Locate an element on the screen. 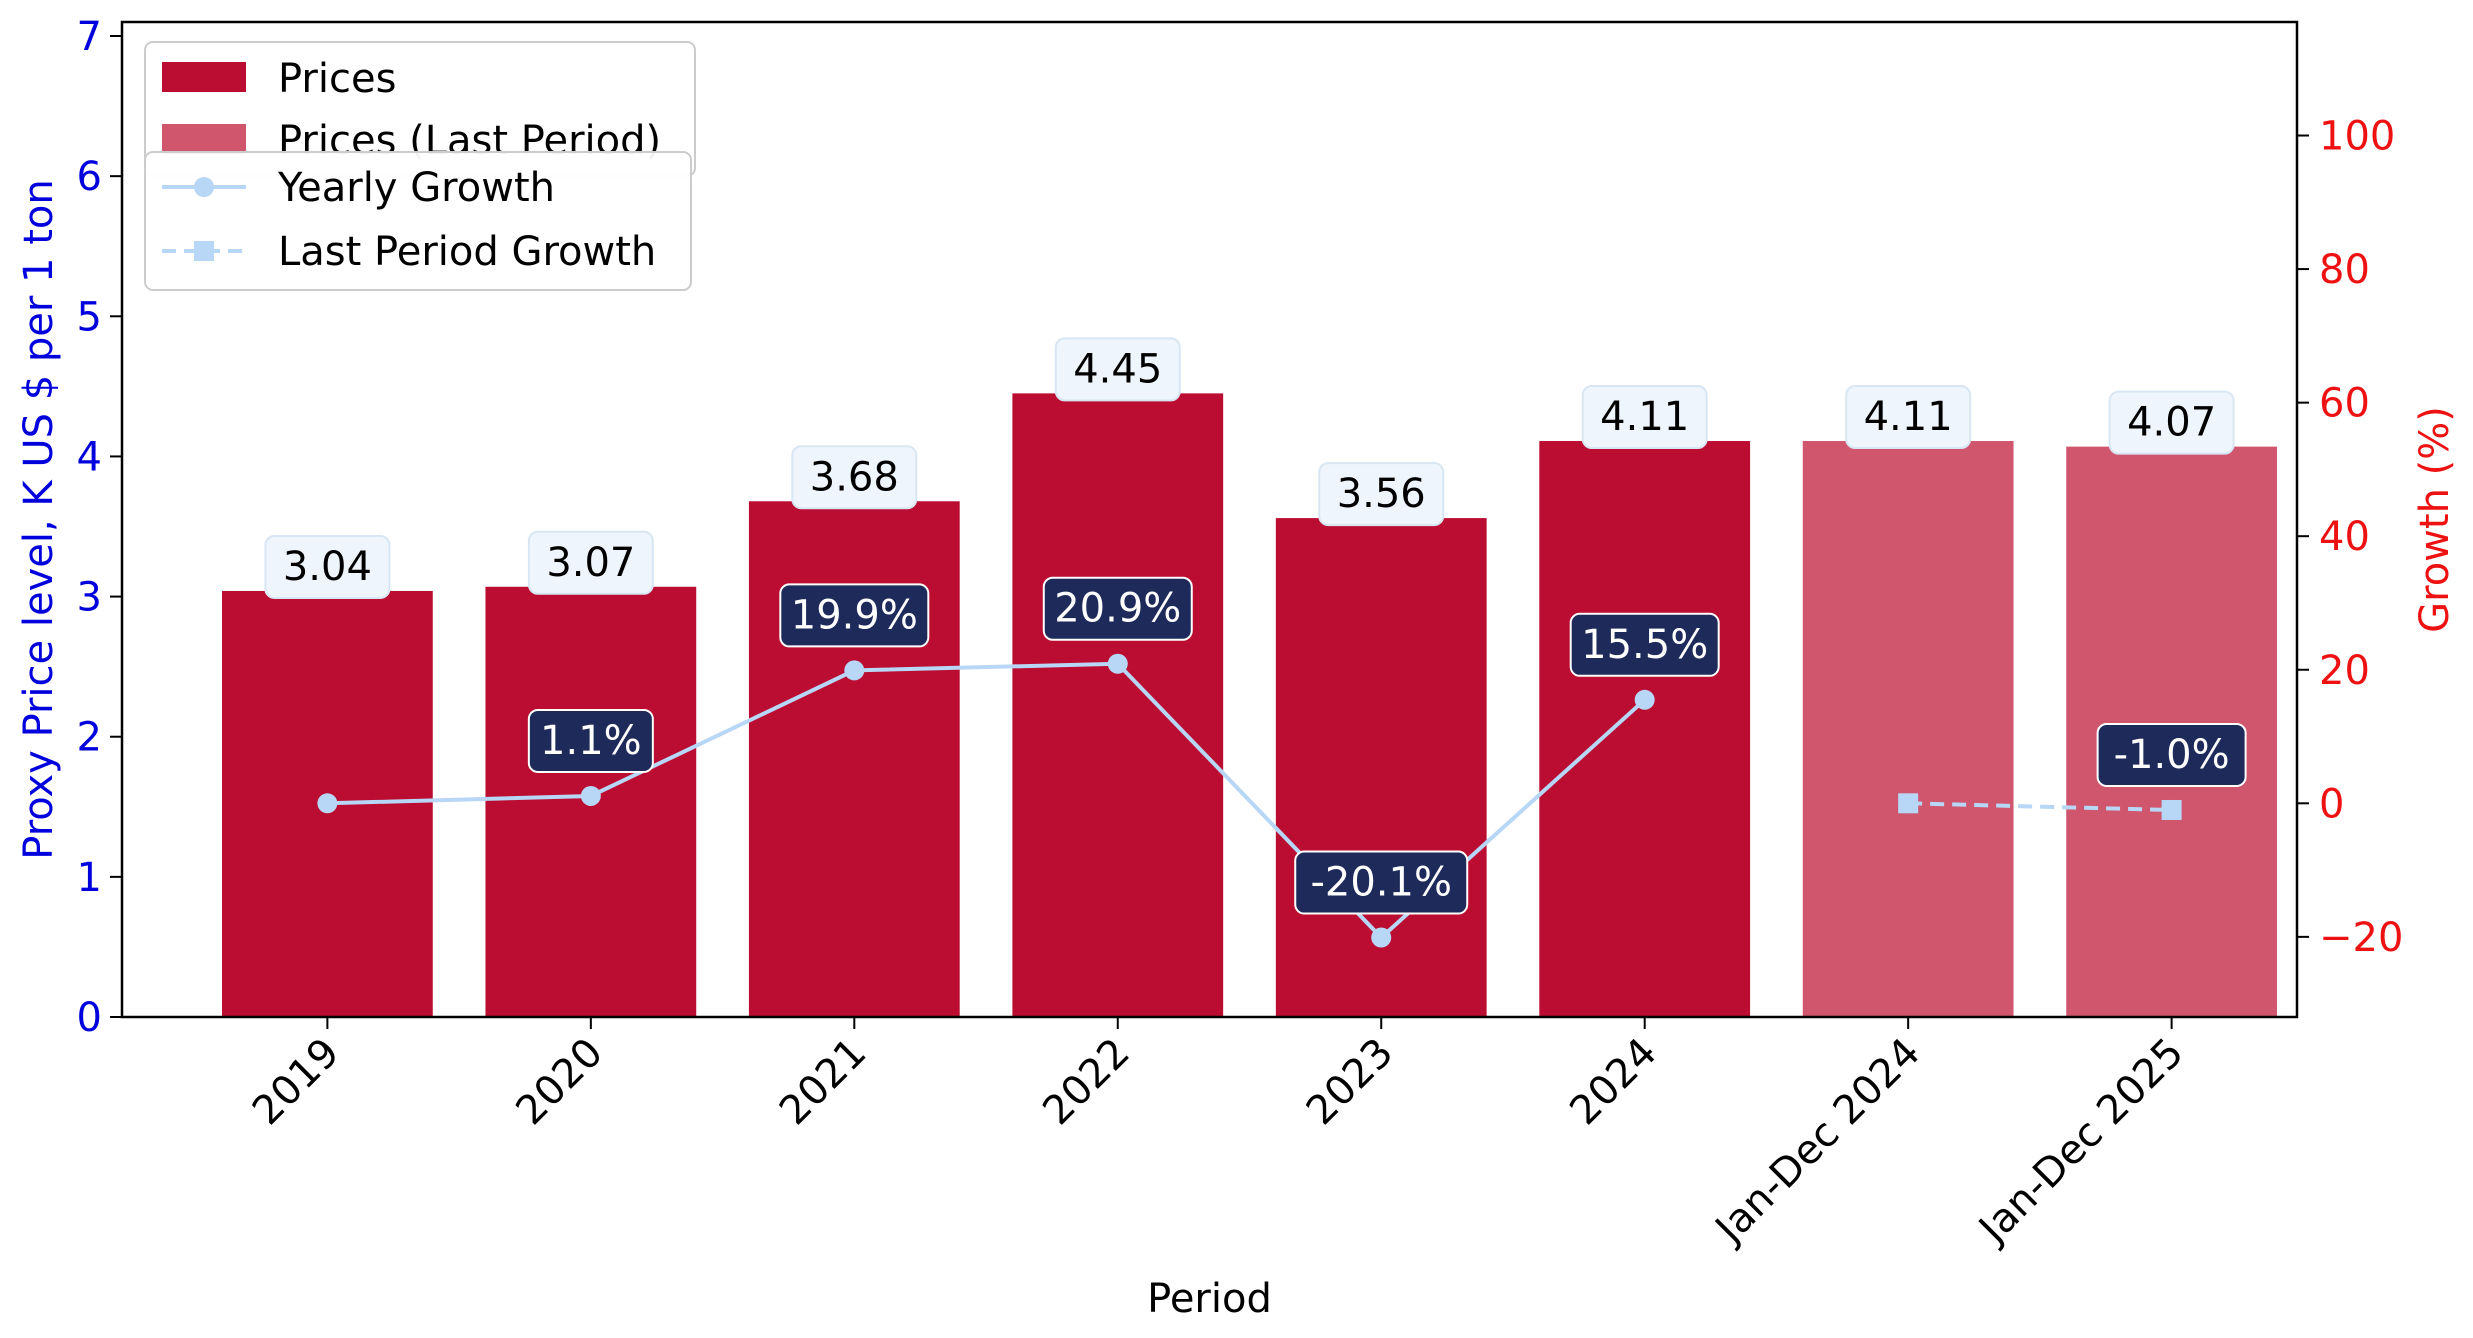 This screenshot has width=2473, height=1338. y-tick-label: 0 is located at coordinates (89, 1018).